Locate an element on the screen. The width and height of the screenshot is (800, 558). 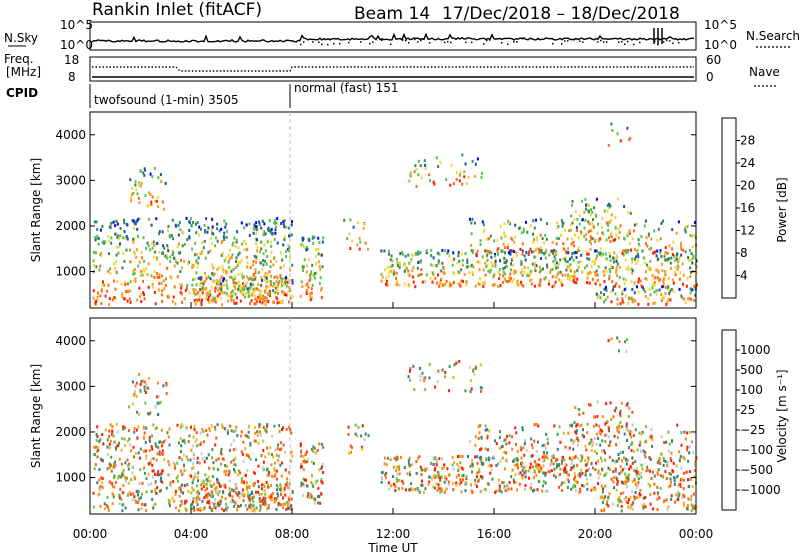
velocity-y-tick-label: 1000 is located at coordinates (70, 478).